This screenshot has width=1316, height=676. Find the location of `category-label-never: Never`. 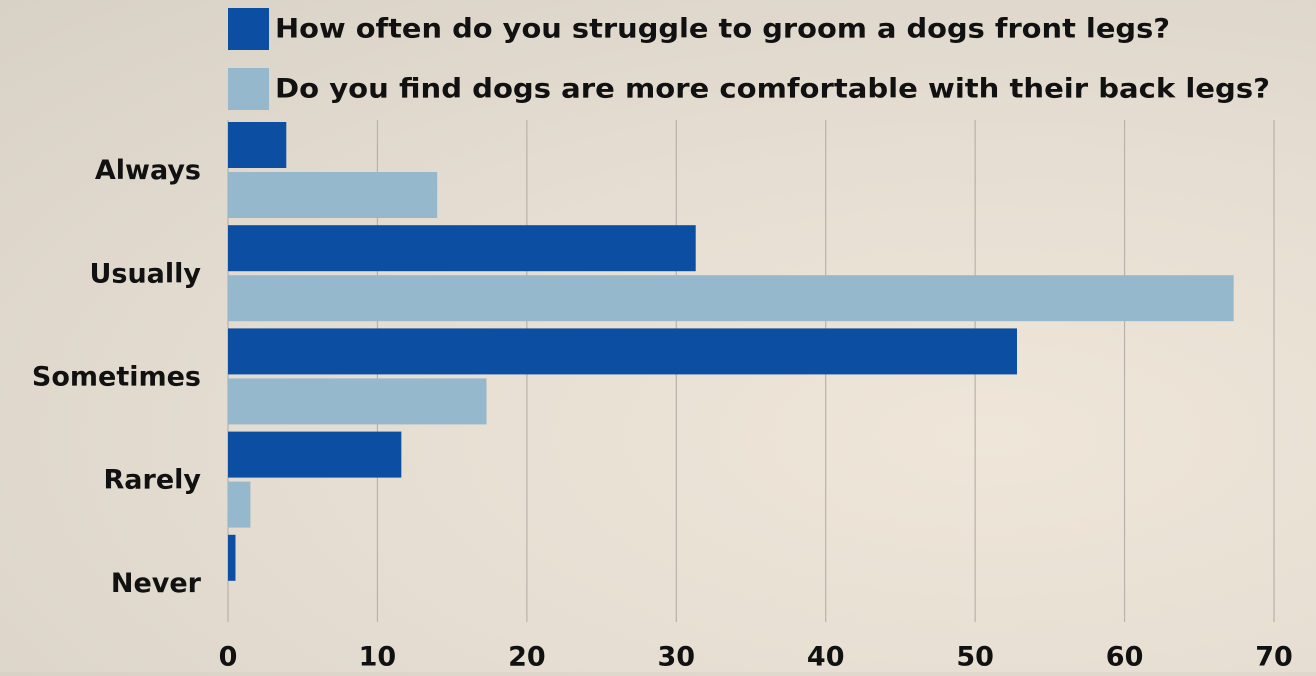

category-label-never: Never is located at coordinates (156, 583).